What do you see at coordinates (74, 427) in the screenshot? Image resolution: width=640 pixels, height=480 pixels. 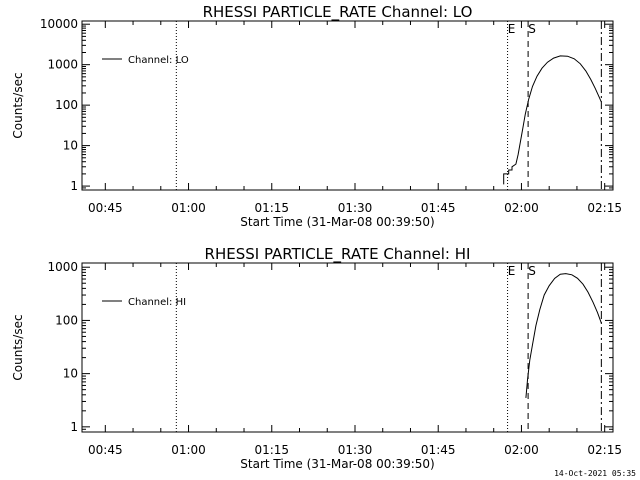 I see `panel-2-y-tick-label: 1` at bounding box center [74, 427].